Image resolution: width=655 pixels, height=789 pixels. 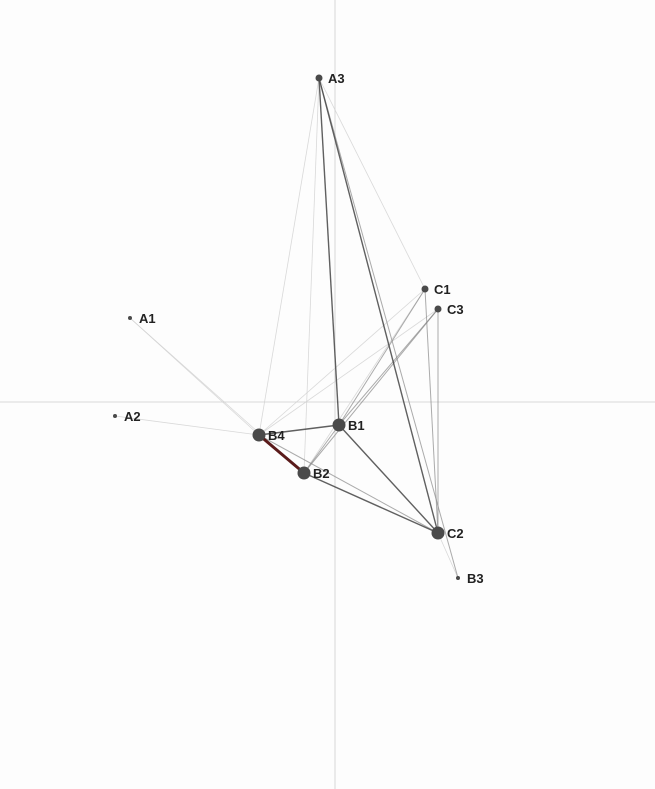 What do you see at coordinates (304, 473) in the screenshot?
I see `node-b2` at bounding box center [304, 473].